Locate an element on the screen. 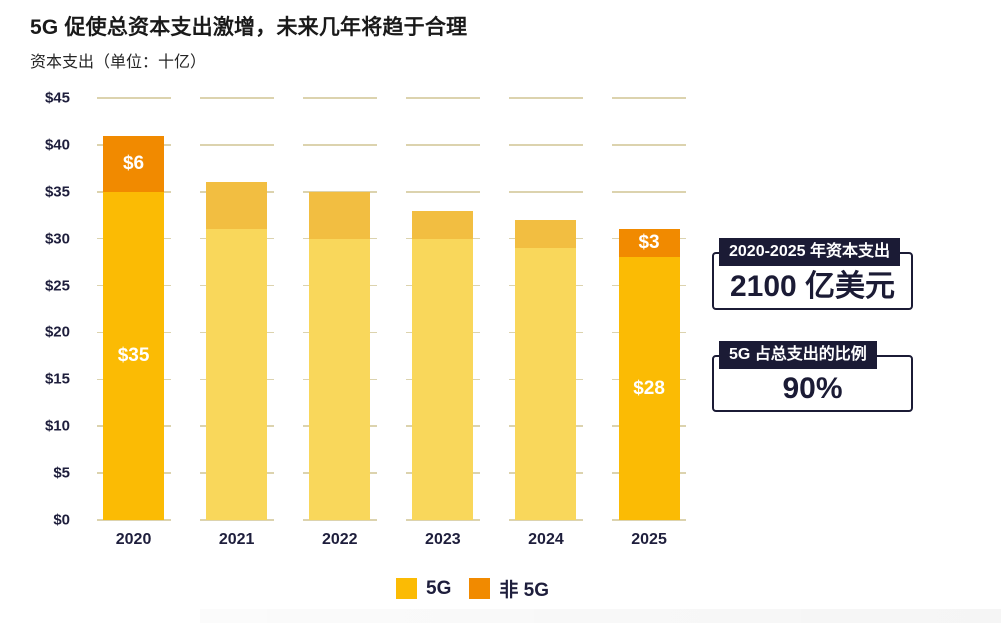 The height and width of the screenshot is (623, 1001). bar-value-label: $6 is located at coordinates (133, 163).